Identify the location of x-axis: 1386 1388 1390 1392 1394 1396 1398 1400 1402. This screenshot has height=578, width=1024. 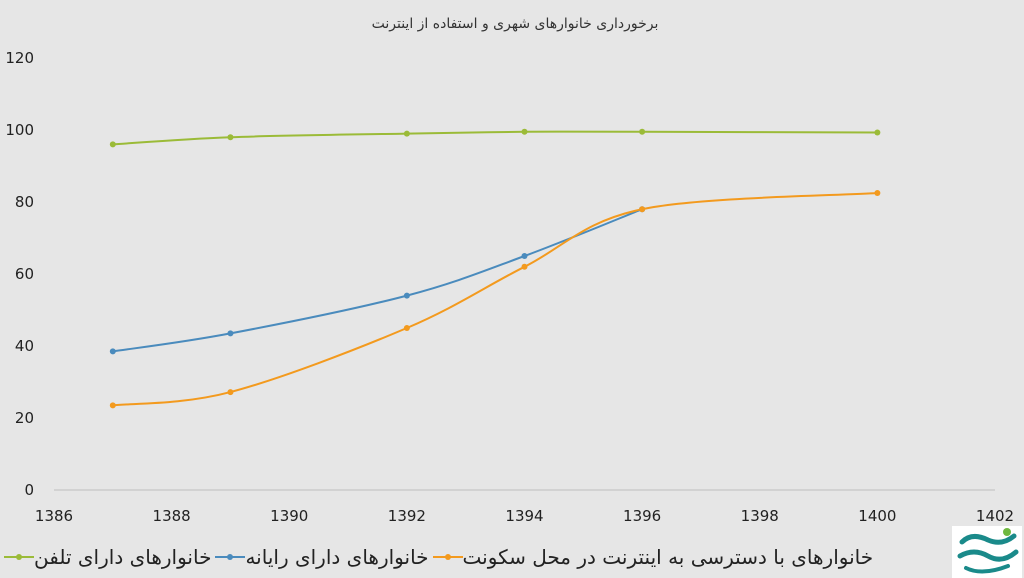
(524, 516).